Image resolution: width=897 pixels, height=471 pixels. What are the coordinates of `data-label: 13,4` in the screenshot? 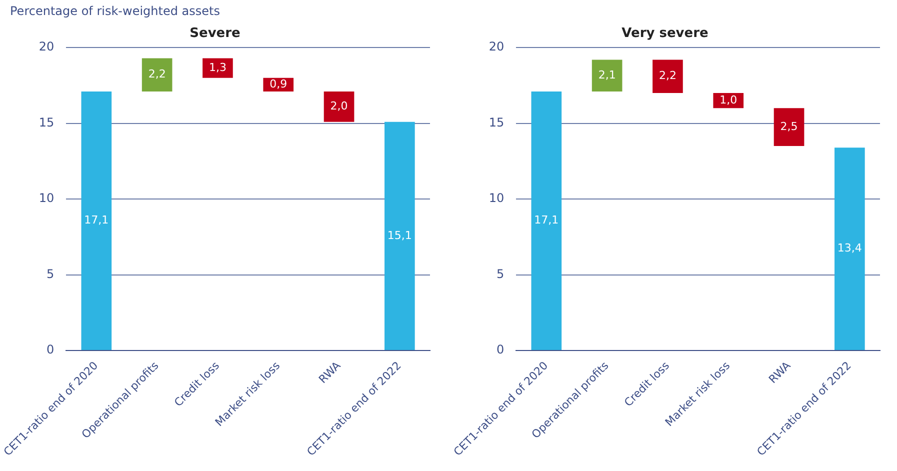 It's located at (849, 248).